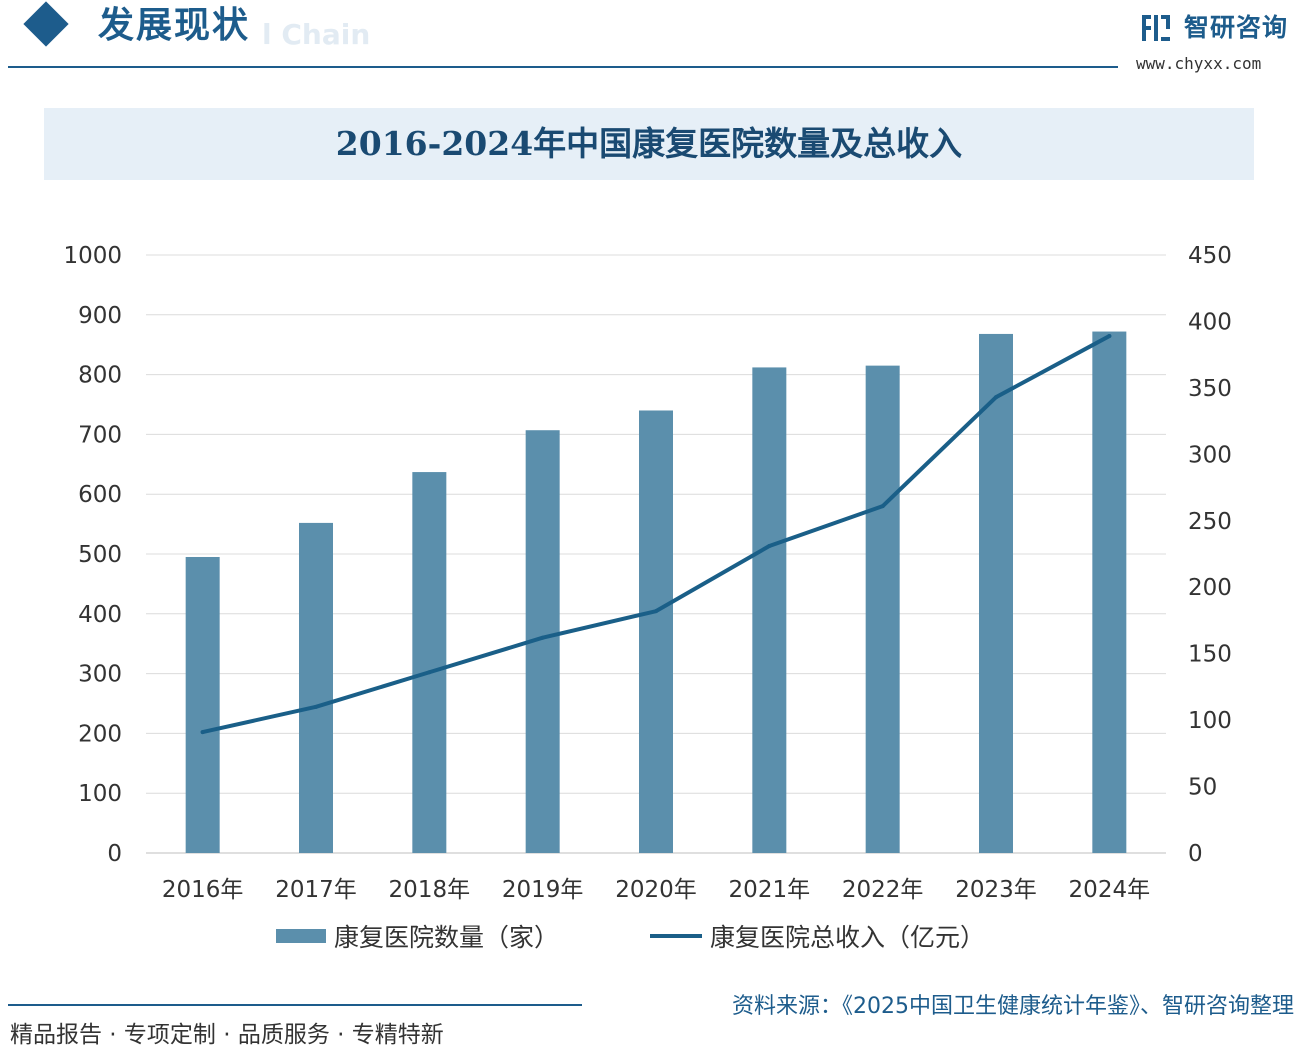 The width and height of the screenshot is (1302, 1052). What do you see at coordinates (430, 890) in the screenshot?
I see `x-tick-label: 2018年` at bounding box center [430, 890].